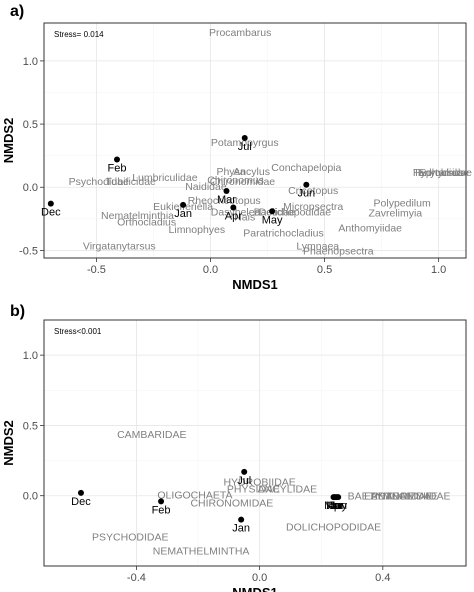 The image size is (474, 592). Describe the element at coordinates (206, 187) in the screenshot. I see `taxon-label: Naididae` at that location.